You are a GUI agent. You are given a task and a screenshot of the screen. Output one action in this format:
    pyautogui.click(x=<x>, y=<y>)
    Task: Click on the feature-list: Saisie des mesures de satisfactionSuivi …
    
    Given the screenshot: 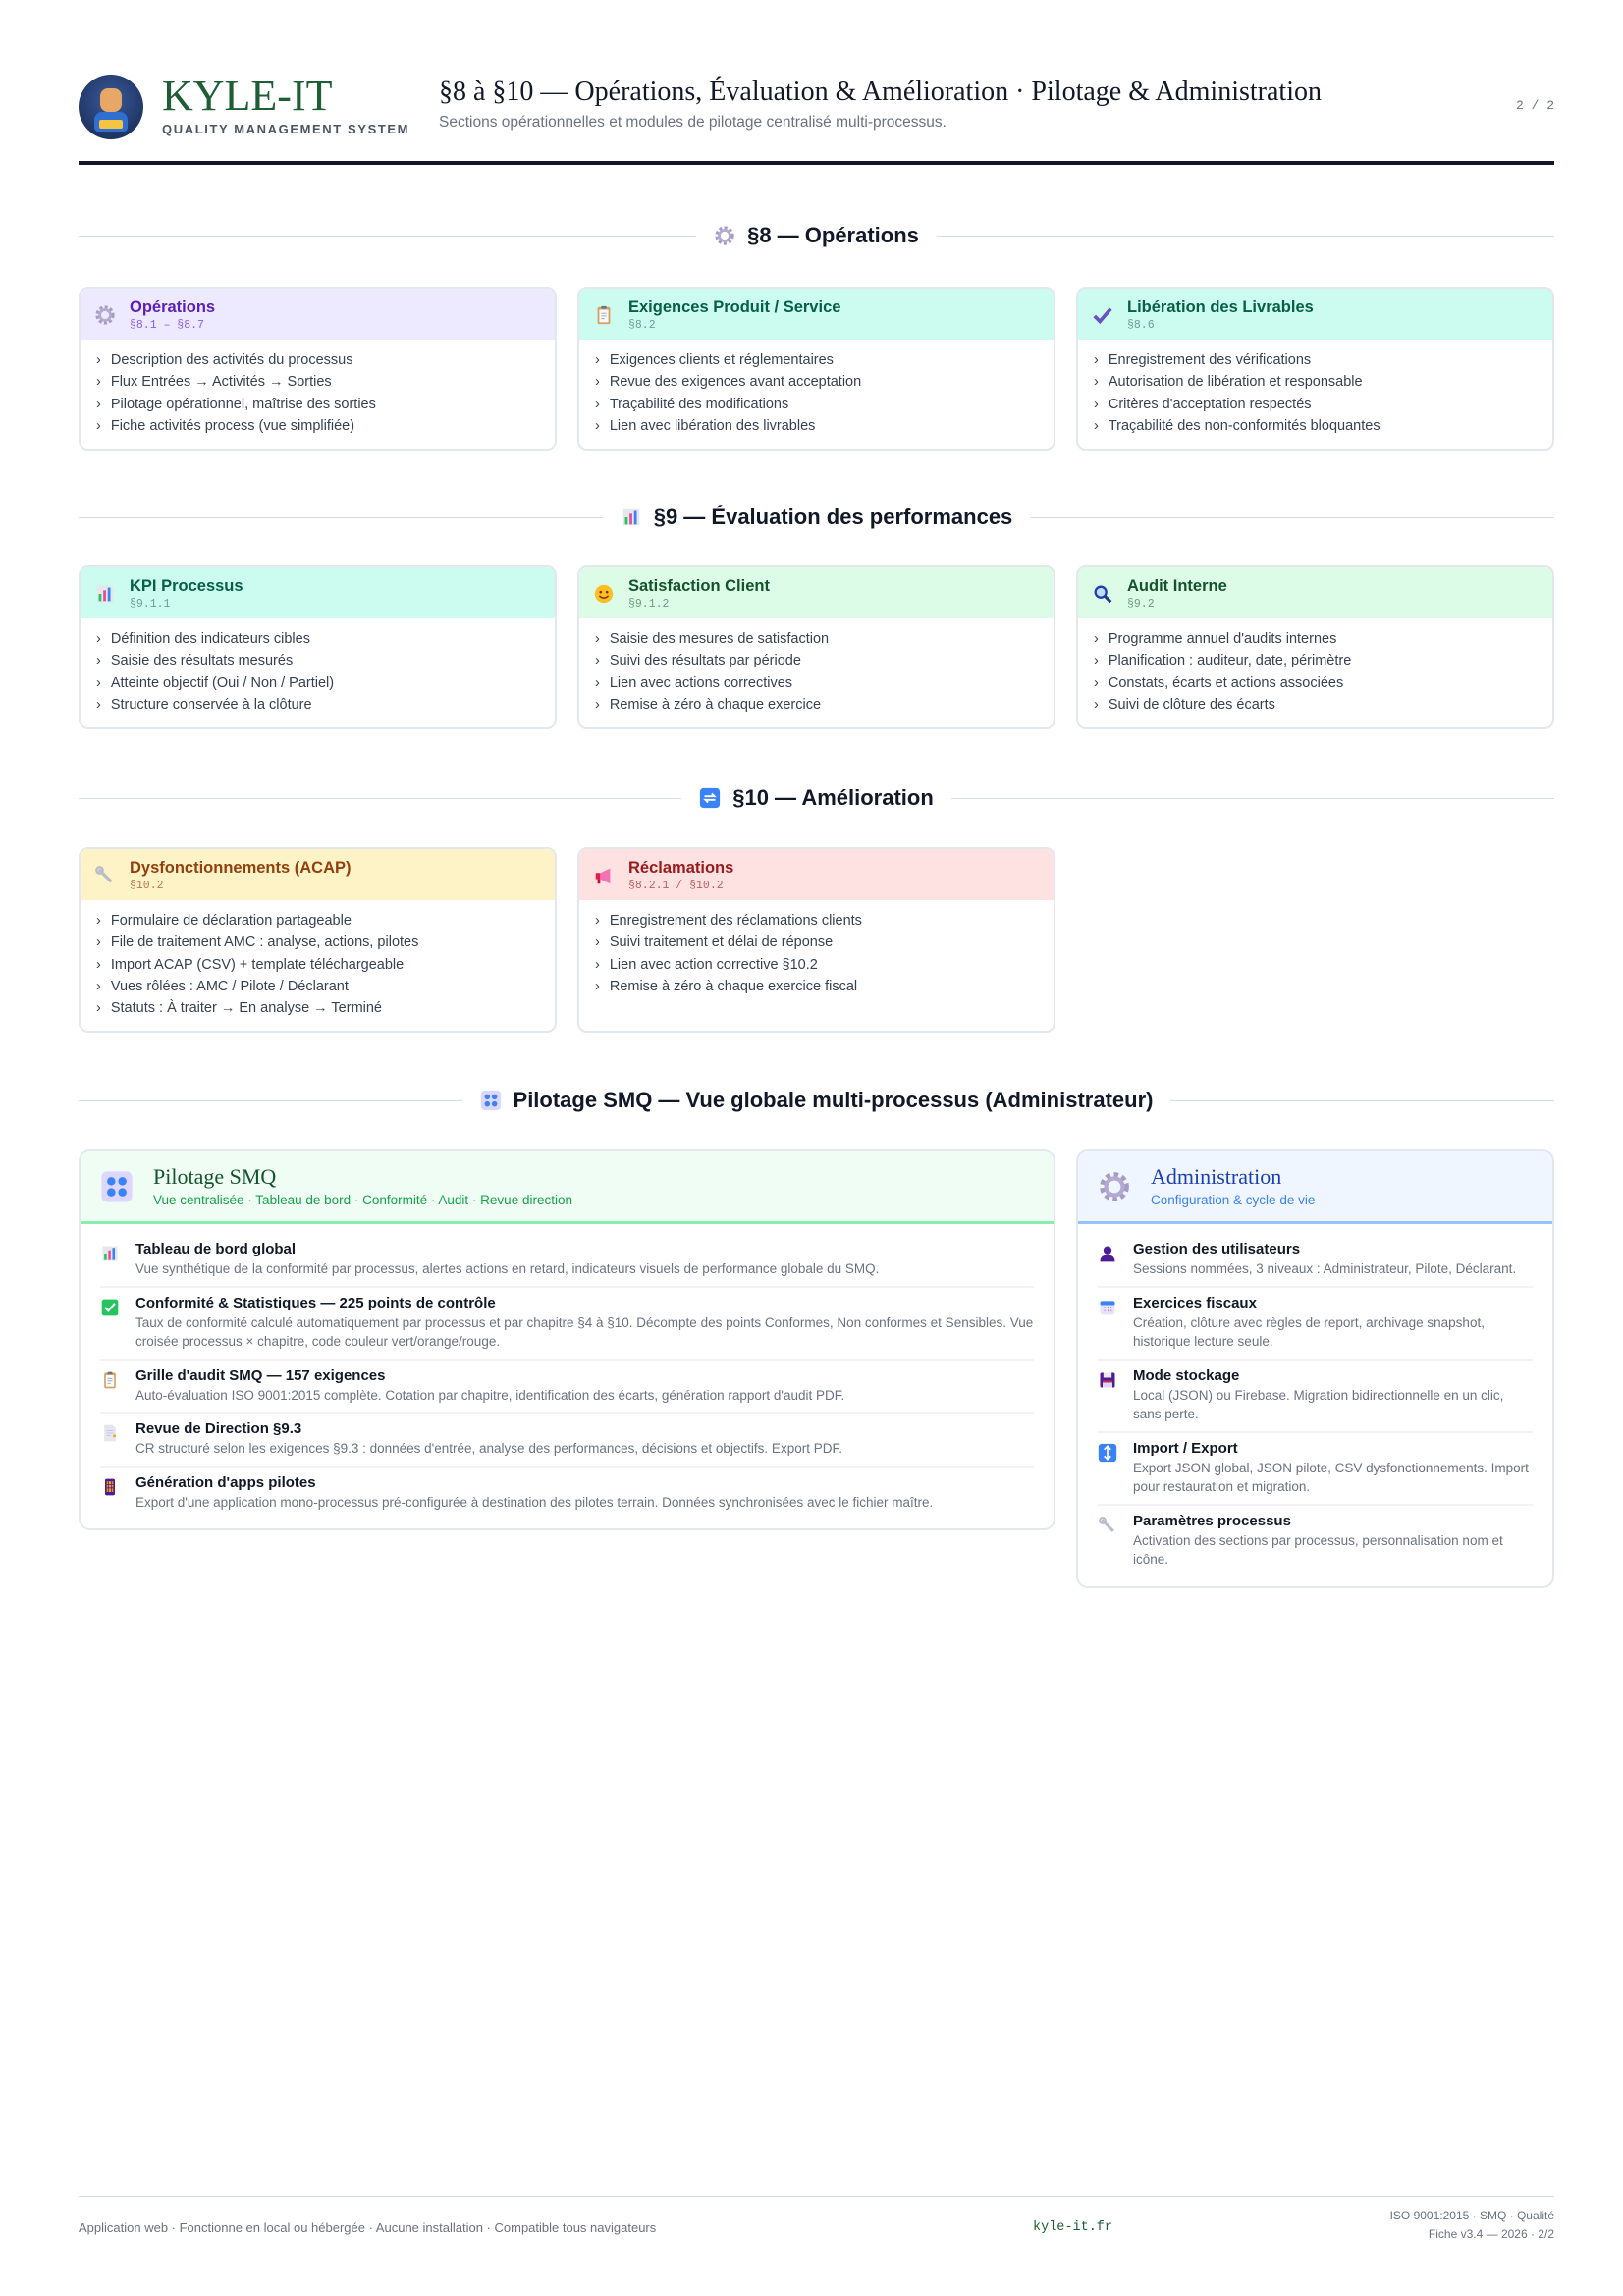 What is the action you would take?
    pyautogui.click(x=816, y=672)
    